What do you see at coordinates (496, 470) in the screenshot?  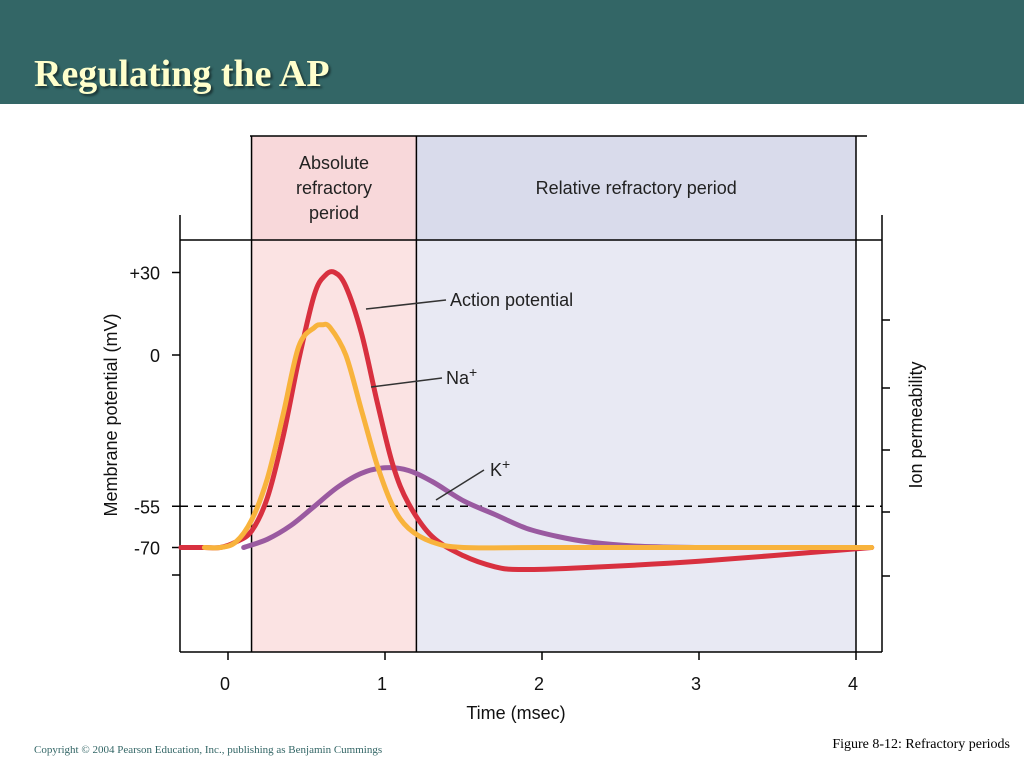 I see `annotation-text-2: K` at bounding box center [496, 470].